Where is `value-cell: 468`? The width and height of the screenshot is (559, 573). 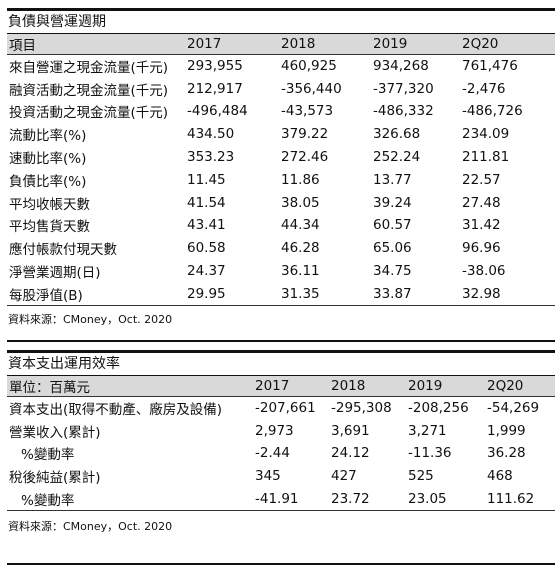
value-cell: 468 is located at coordinates (500, 476).